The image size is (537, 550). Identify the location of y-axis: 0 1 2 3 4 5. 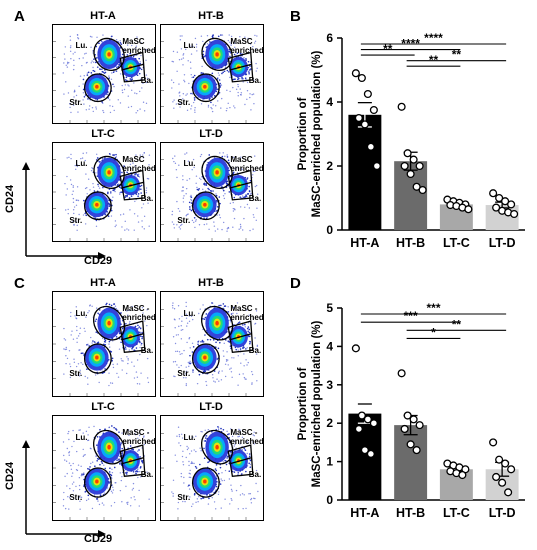
(334, 404).